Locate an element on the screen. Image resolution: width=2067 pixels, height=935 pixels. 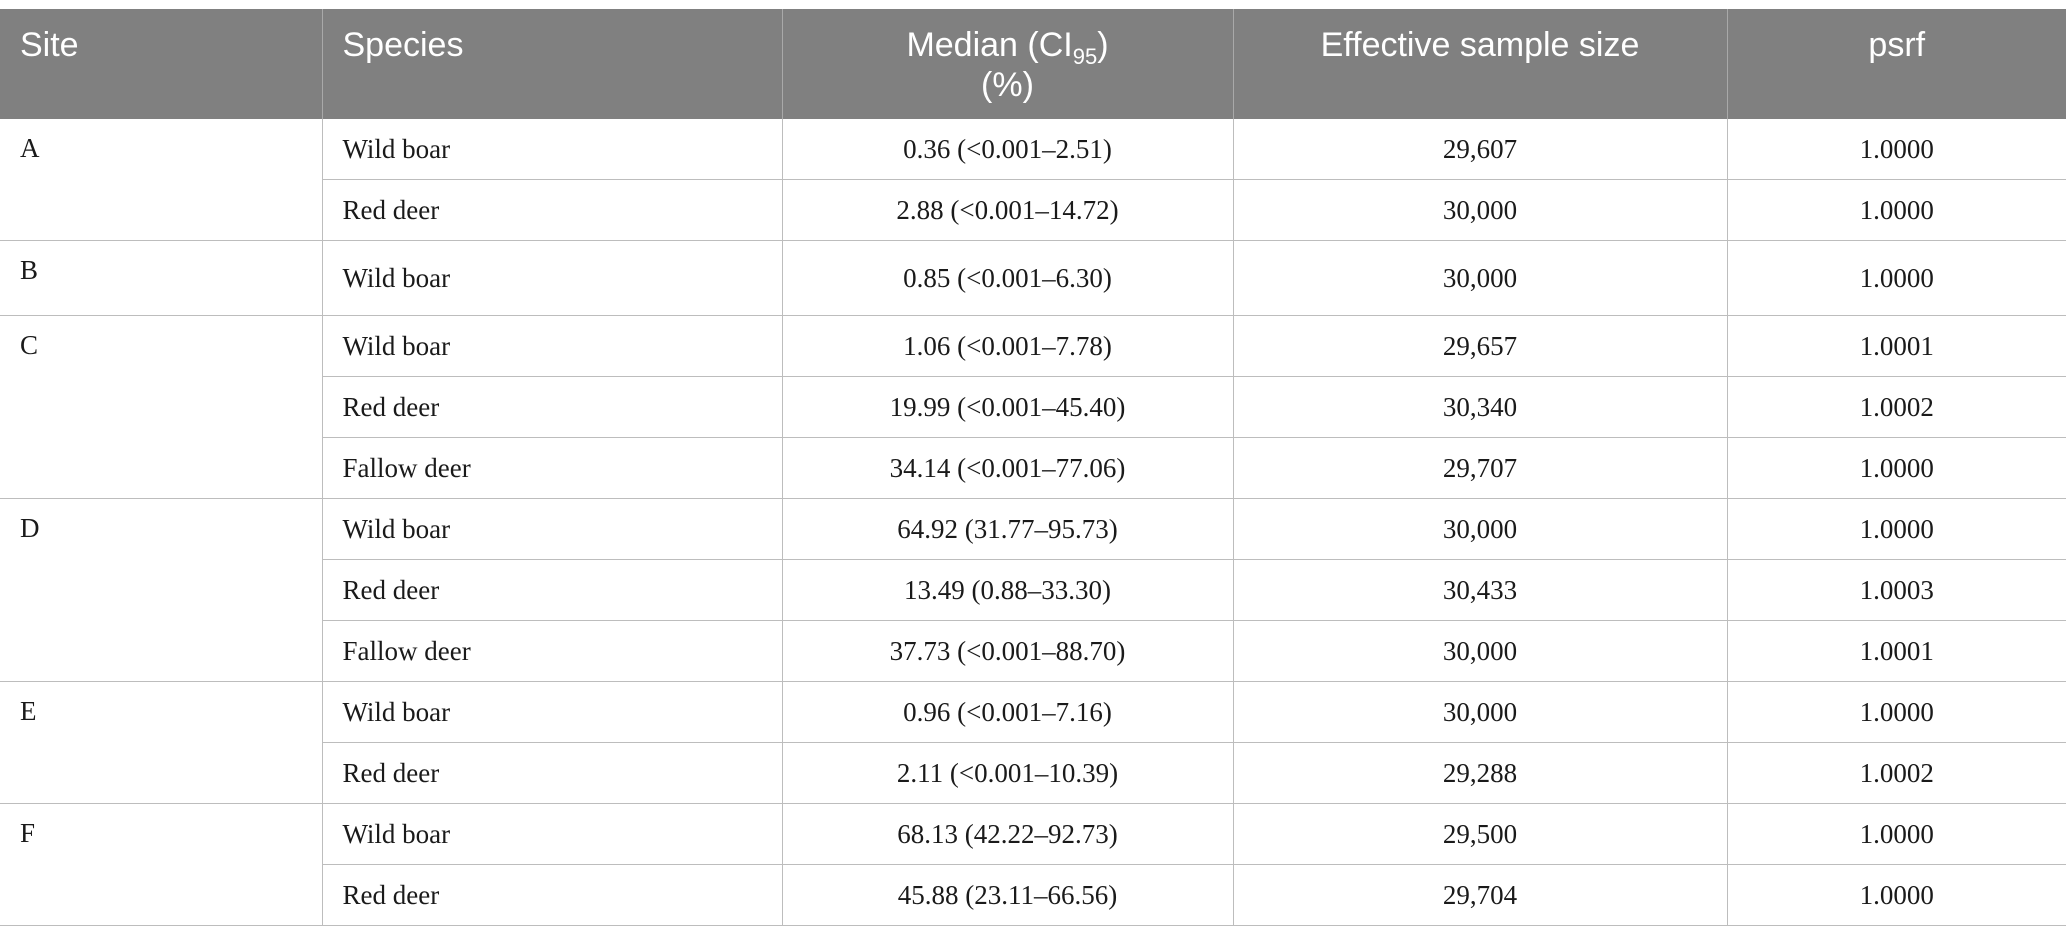
site-cell: A is located at coordinates (161, 180).